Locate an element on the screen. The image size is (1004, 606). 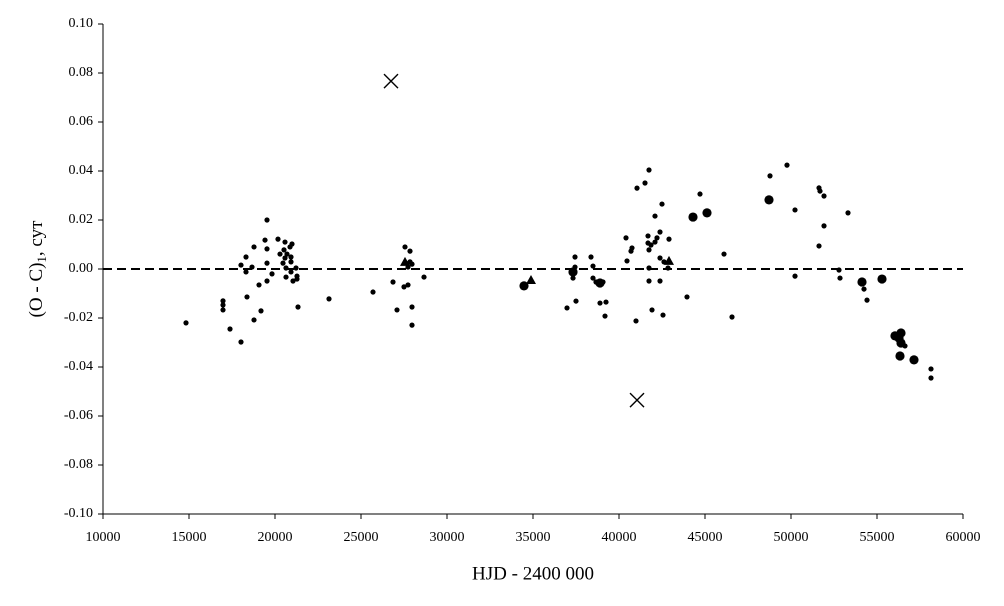
x-tick-label: 25000 is located at coordinates (361, 537).